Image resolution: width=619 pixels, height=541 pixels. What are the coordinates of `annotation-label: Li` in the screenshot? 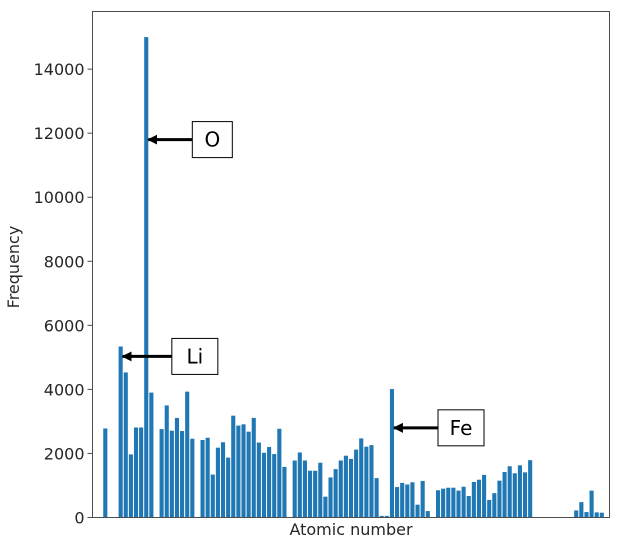 It's located at (194, 356).